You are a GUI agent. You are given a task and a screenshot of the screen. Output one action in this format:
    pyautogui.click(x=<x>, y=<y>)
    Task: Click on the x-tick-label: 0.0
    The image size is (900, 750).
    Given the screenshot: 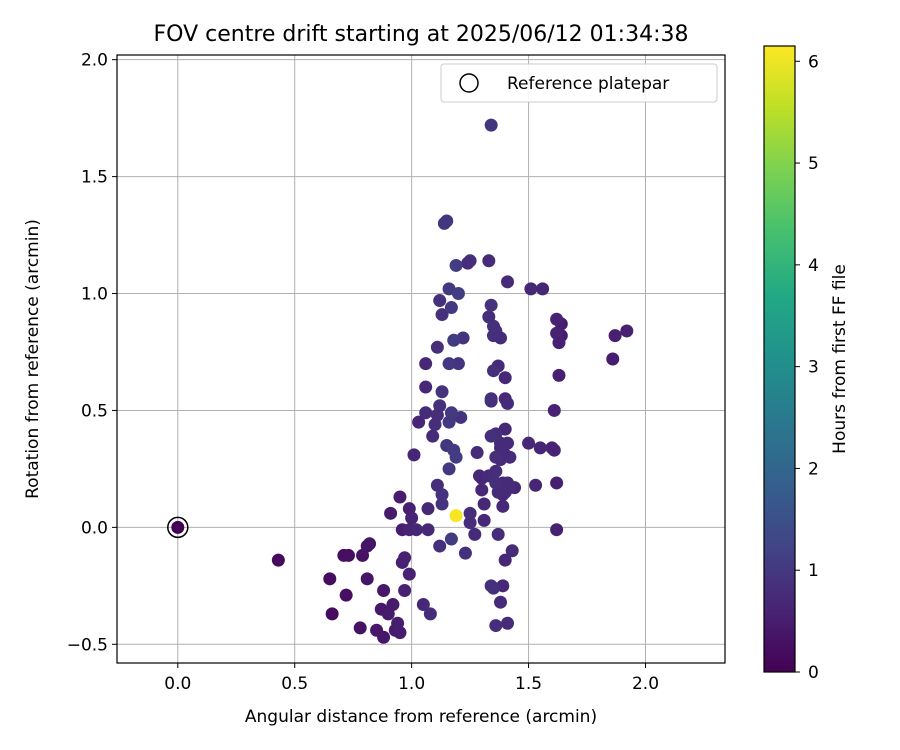 What is the action you would take?
    pyautogui.click(x=177, y=684)
    